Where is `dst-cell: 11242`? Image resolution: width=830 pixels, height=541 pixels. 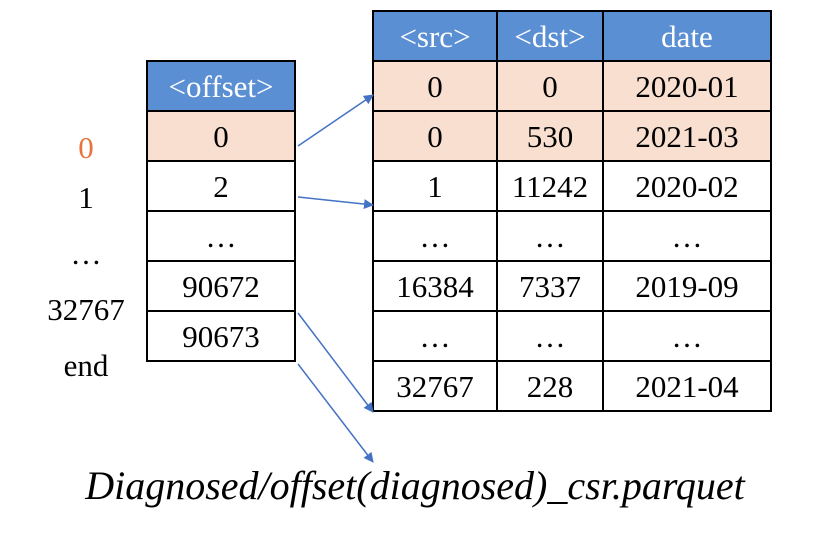 dst-cell: 11242 is located at coordinates (550, 186).